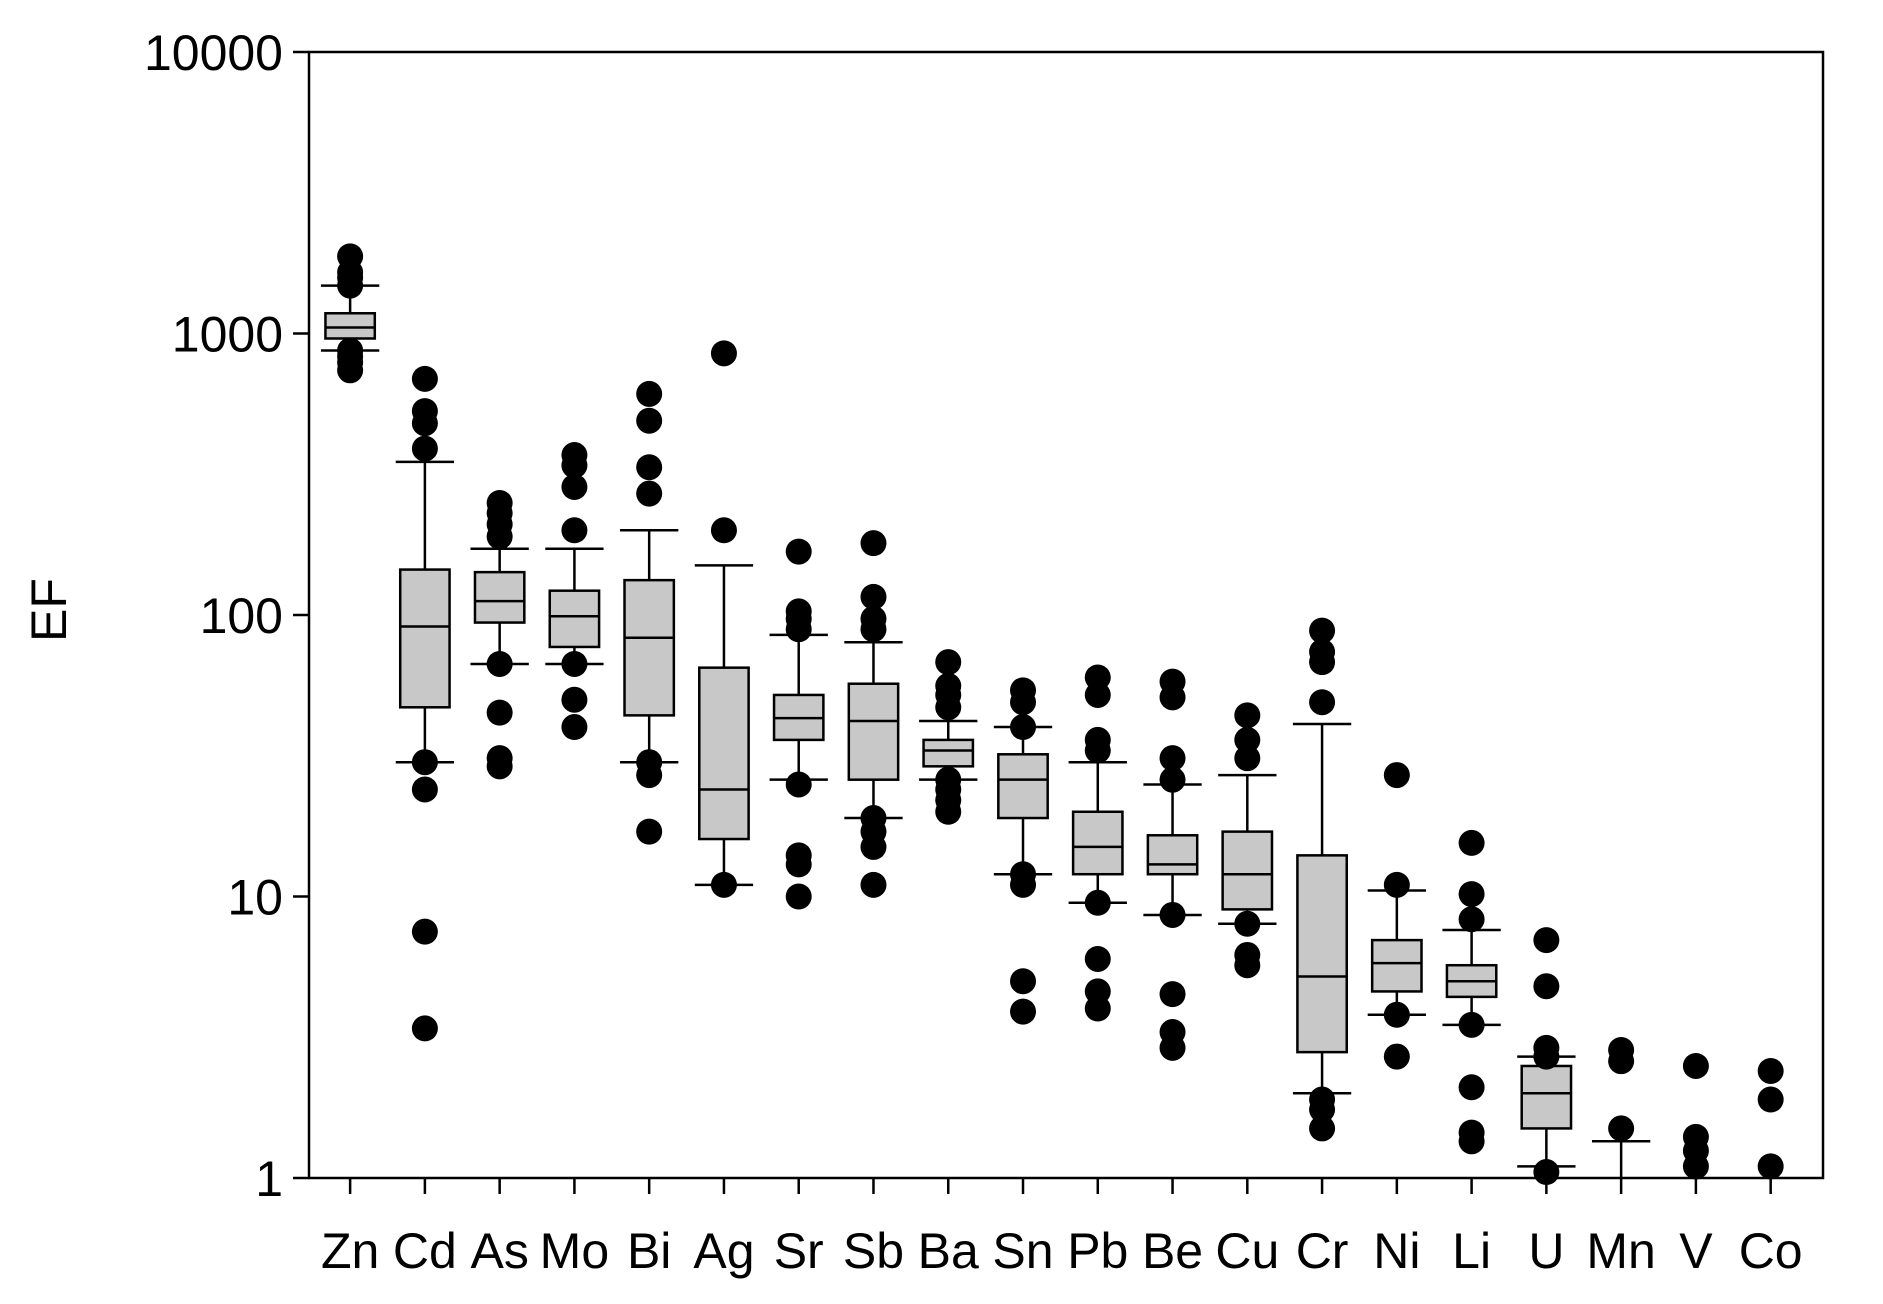 This screenshot has height=1304, width=1883. What do you see at coordinates (1097, 1251) in the screenshot?
I see `x-tick-label-pb: Pb` at bounding box center [1097, 1251].